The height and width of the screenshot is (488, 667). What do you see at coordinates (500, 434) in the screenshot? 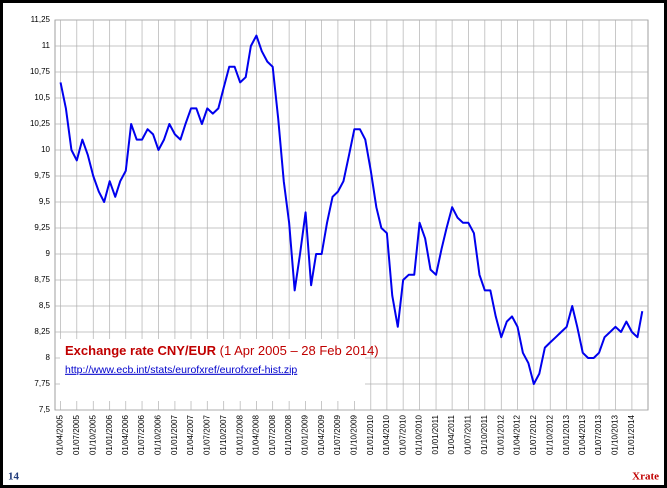
I see `x-tick-label: 01/01/2012` at bounding box center [500, 434].